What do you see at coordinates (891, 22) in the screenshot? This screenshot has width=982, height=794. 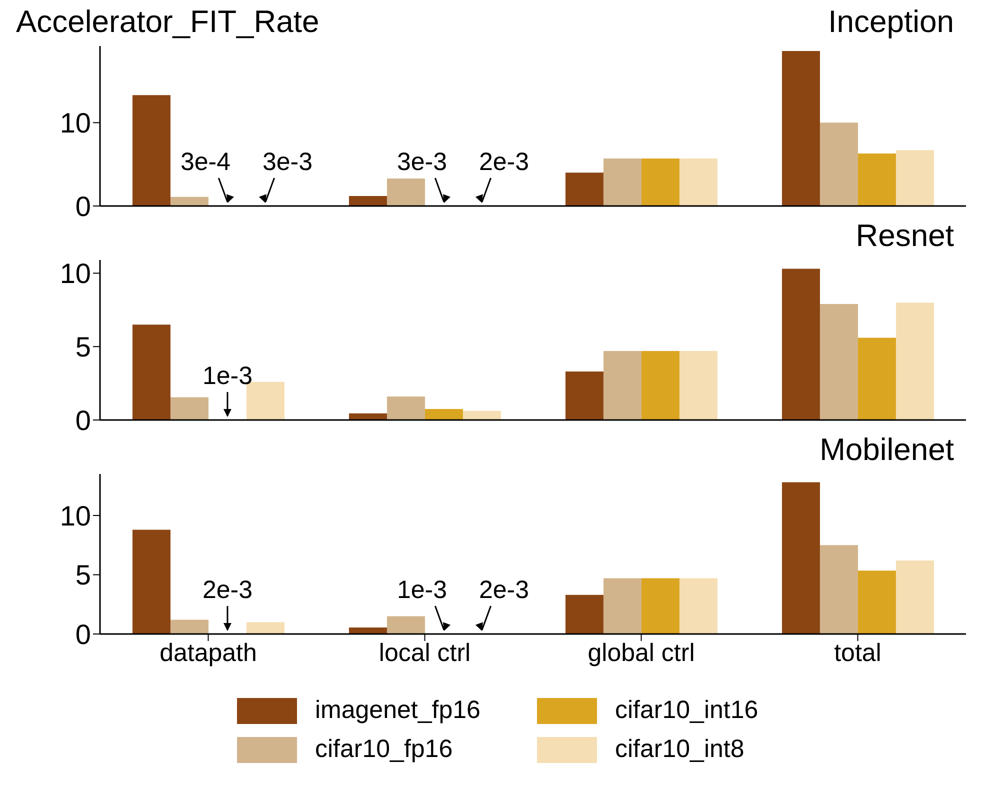 I see `chart-title: Inception` at bounding box center [891, 22].